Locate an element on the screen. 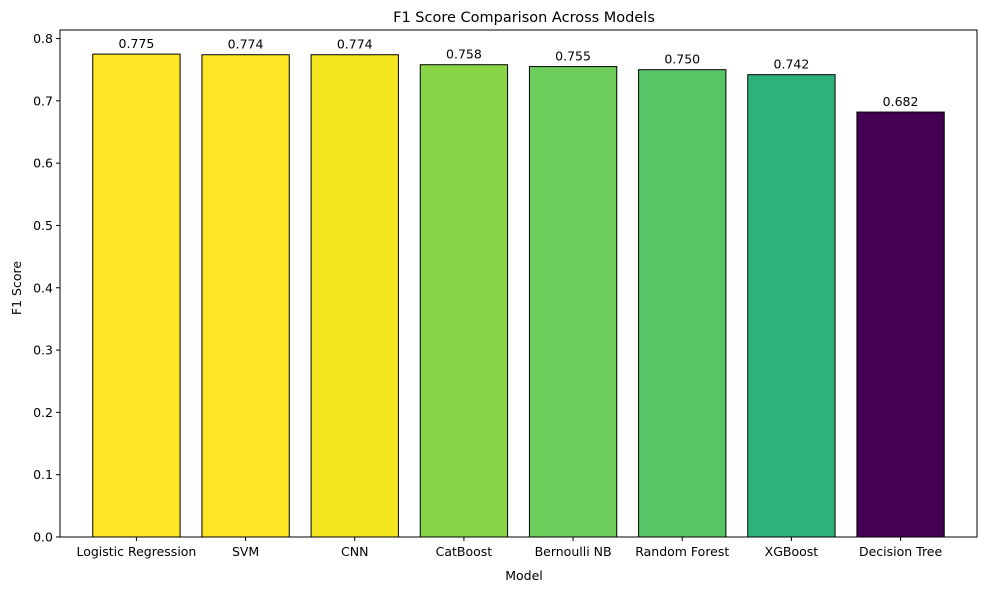 The image size is (989, 590). y-tick-label: 0.0 is located at coordinates (43, 537).